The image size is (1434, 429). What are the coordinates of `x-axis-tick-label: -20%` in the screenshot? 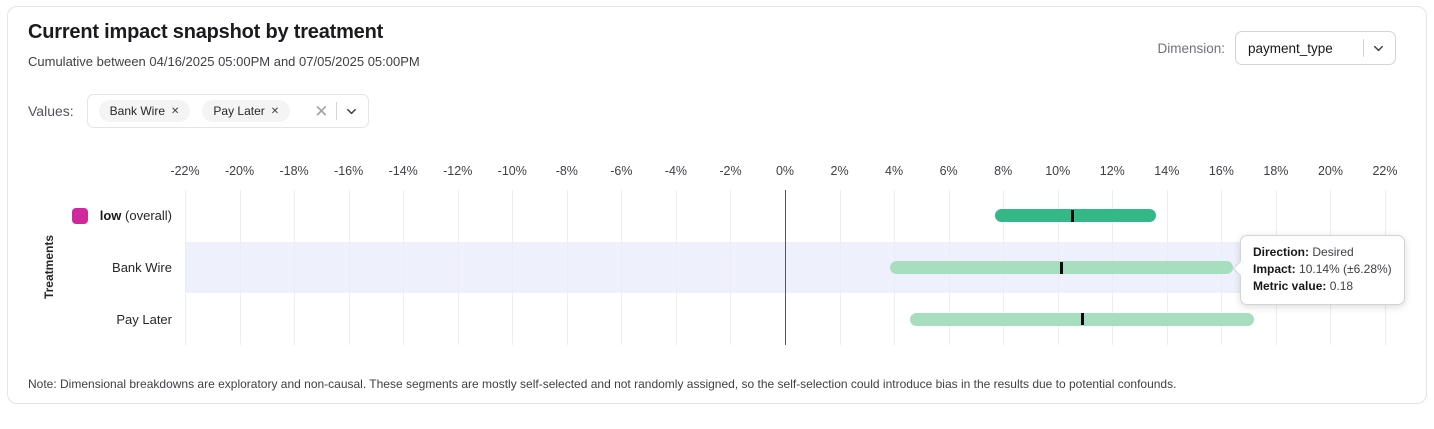 It's located at (239, 171).